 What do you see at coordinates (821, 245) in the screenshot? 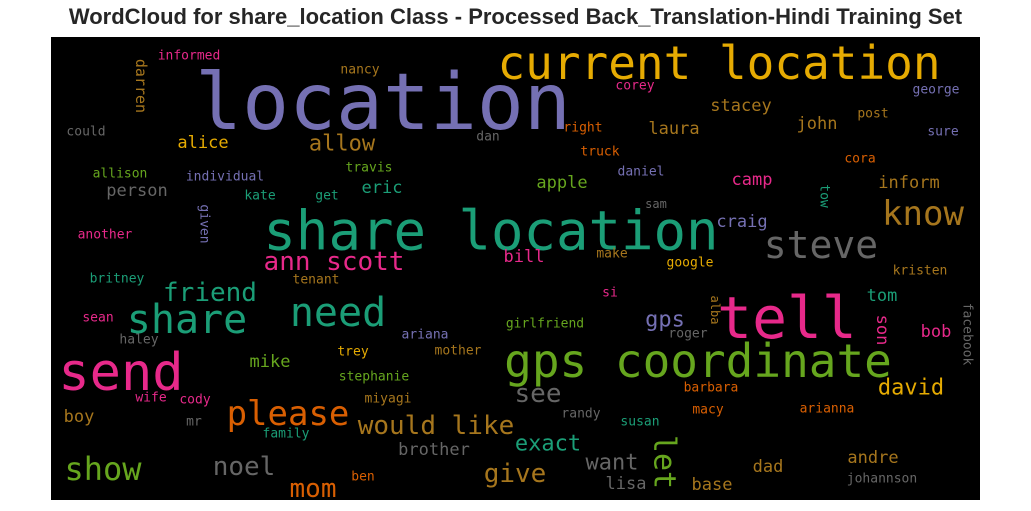
I see `word-steve: steve` at bounding box center [821, 245].